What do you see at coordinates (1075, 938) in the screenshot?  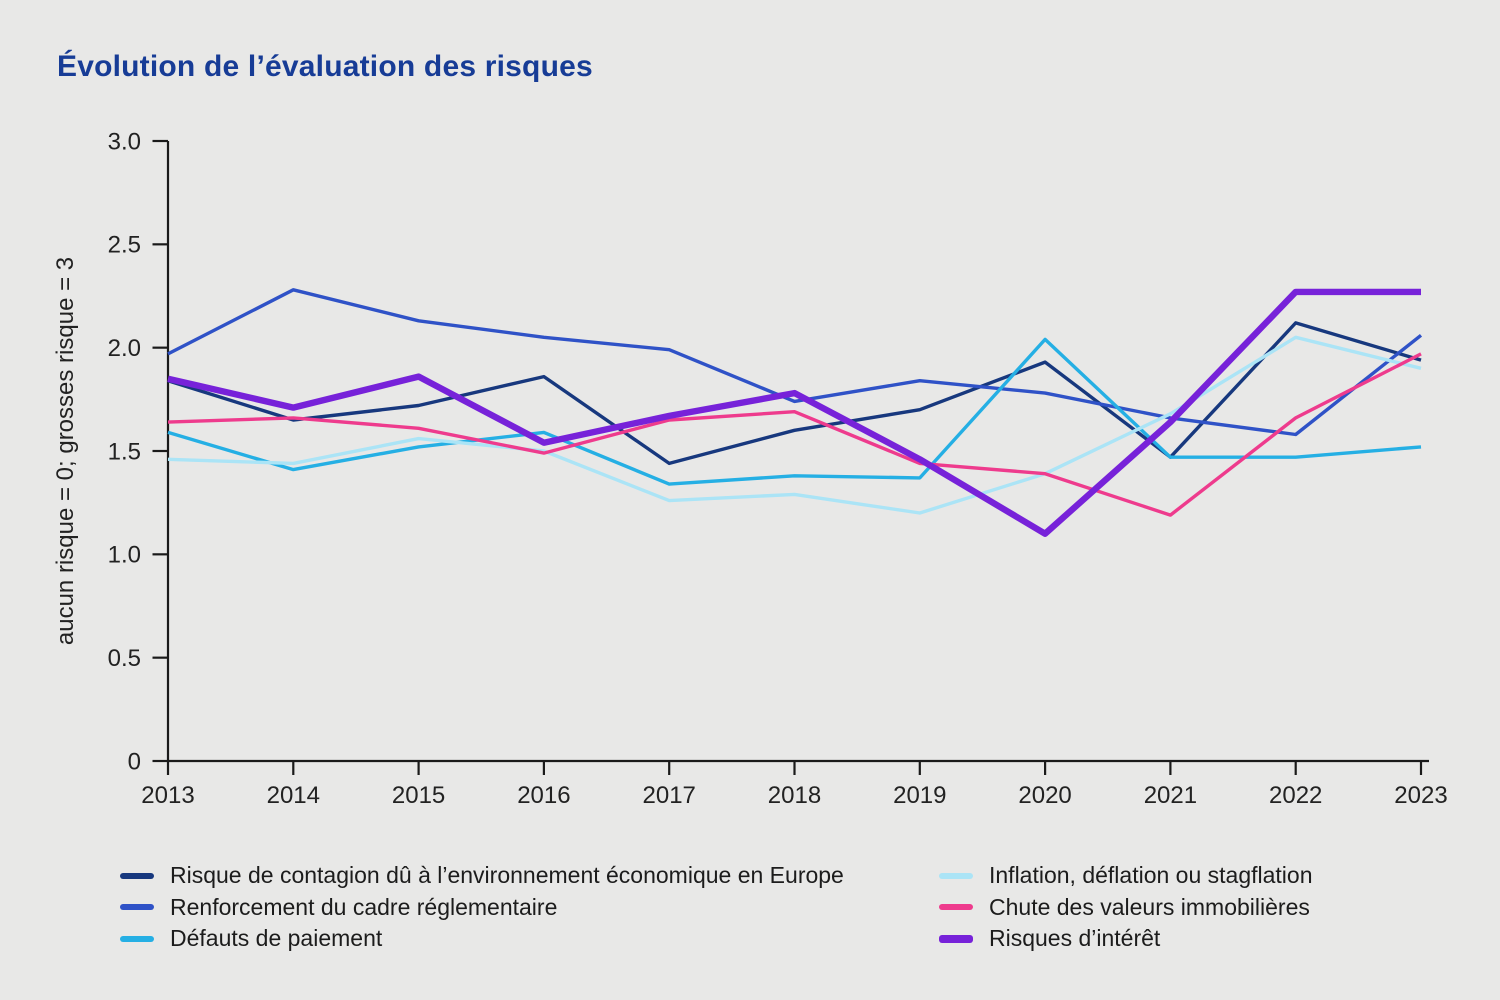 I see `legend-label: Risques d’intérêt` at bounding box center [1075, 938].